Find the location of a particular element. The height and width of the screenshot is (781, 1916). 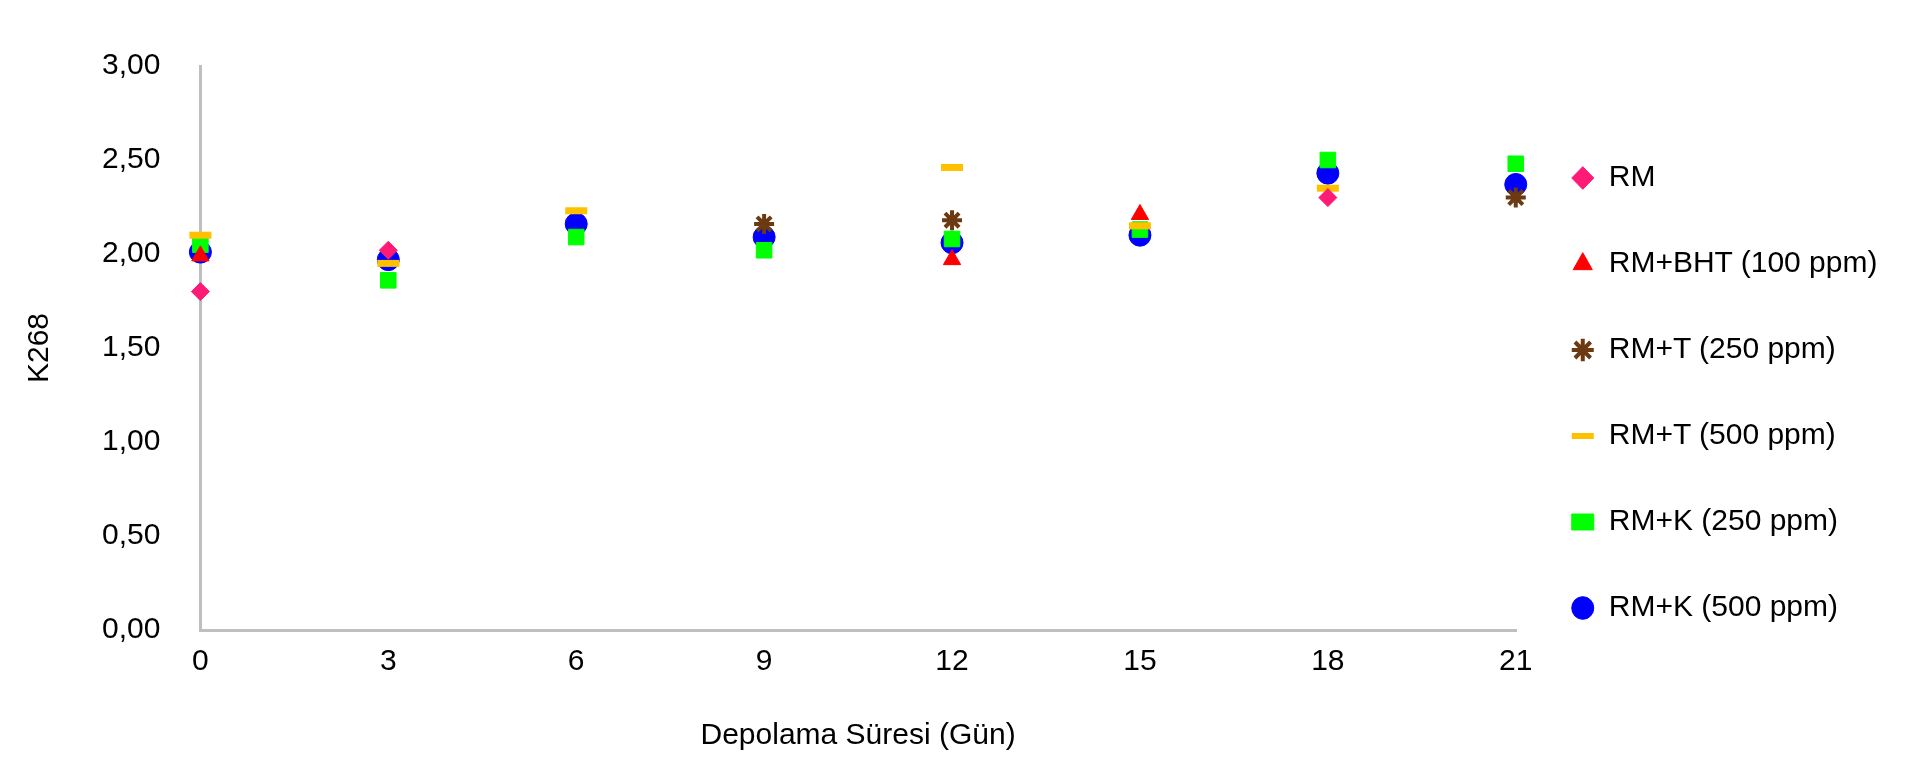

legend-label: RM+T (250 ppm) is located at coordinates (1722, 348).